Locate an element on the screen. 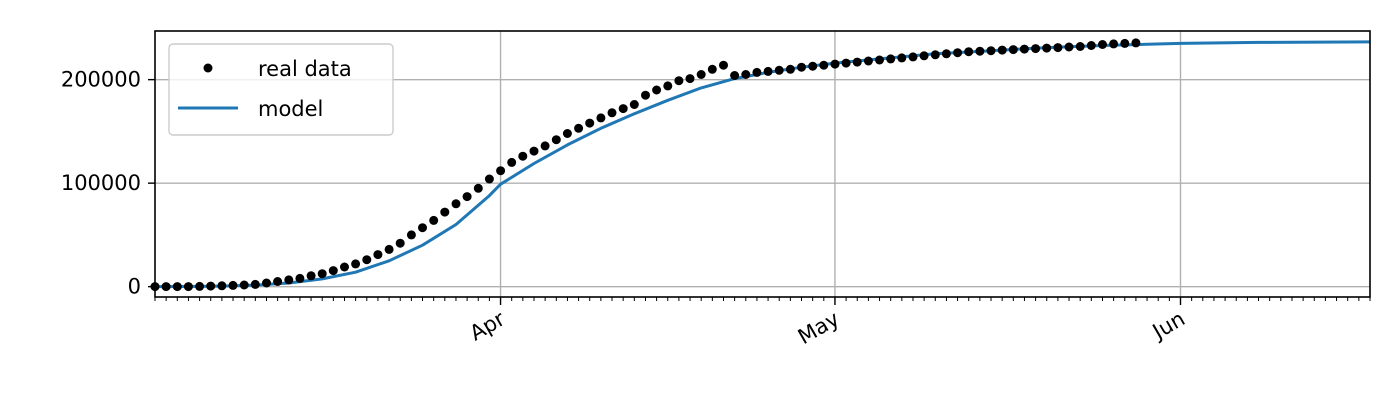 The image size is (1400, 400). legend: real data model is located at coordinates (281, 89).